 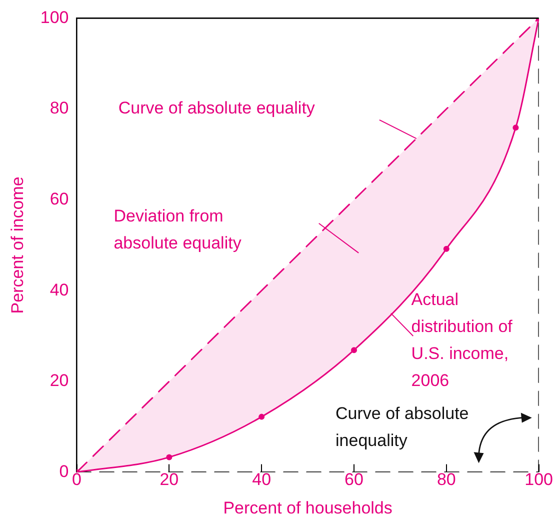 What do you see at coordinates (169, 480) in the screenshot?
I see `x-tick-label: 20` at bounding box center [169, 480].